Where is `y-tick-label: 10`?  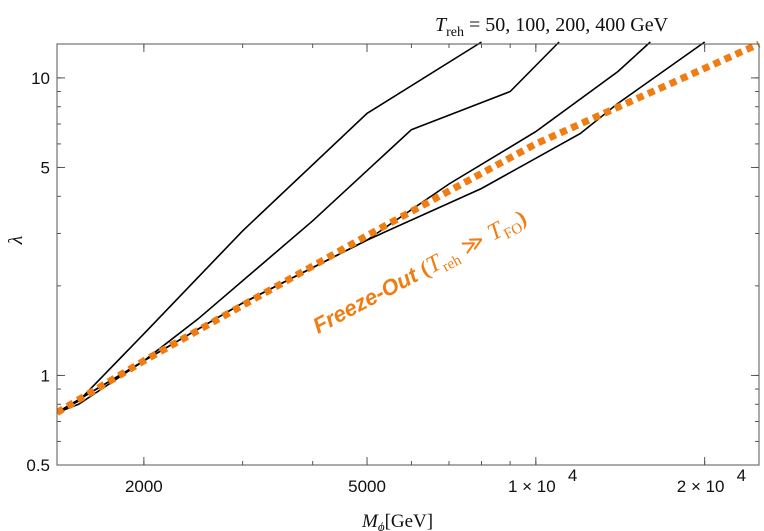 y-tick-label: 10 is located at coordinates (40, 78).